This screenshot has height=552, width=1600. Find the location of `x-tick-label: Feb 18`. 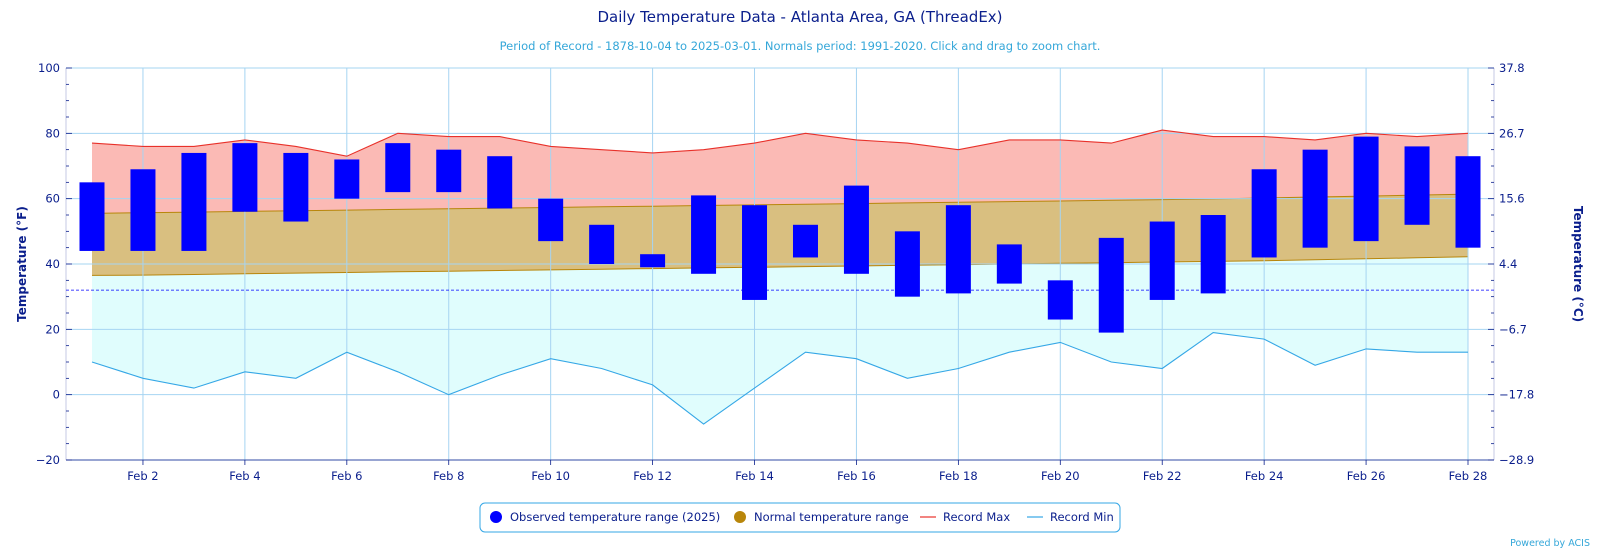

x-tick-label: Feb 18 is located at coordinates (958, 476).